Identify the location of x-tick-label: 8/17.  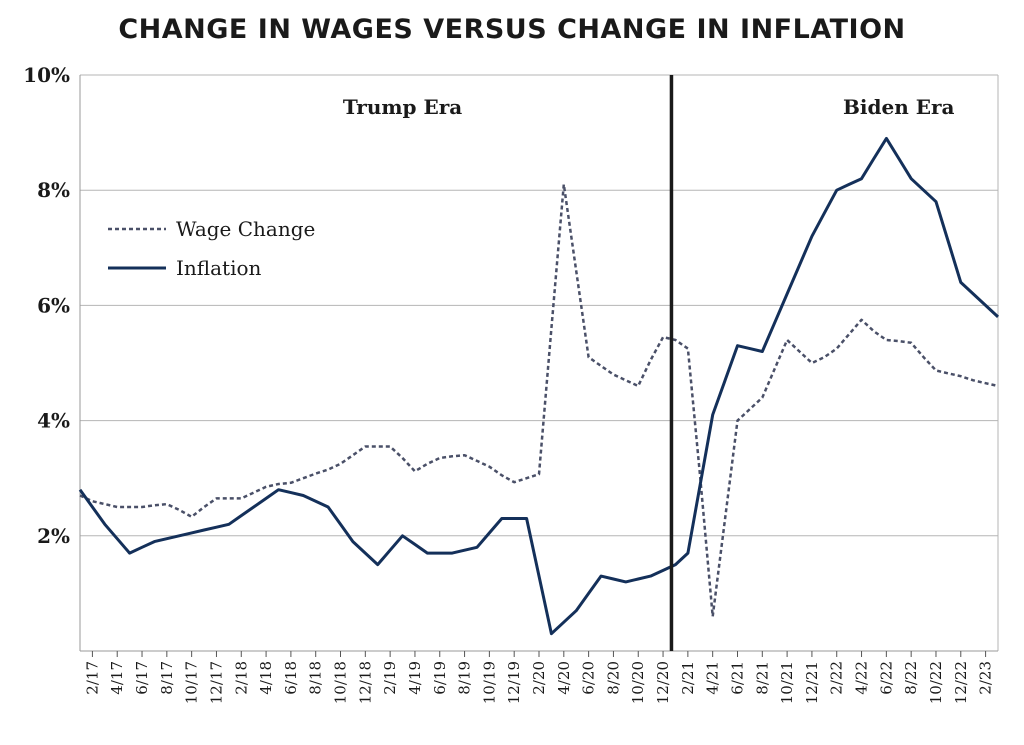
(167, 678).